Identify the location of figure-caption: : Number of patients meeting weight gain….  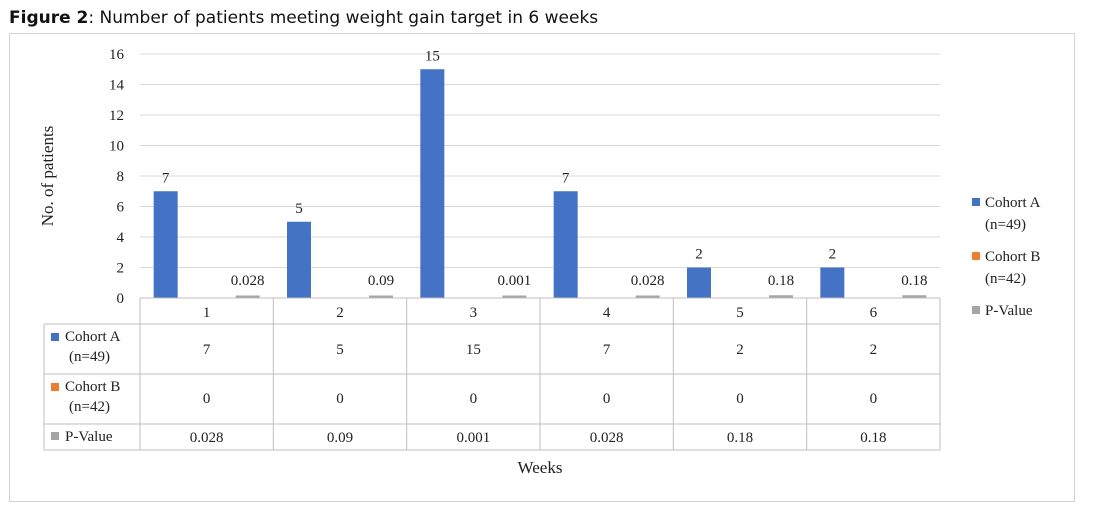
(343, 18).